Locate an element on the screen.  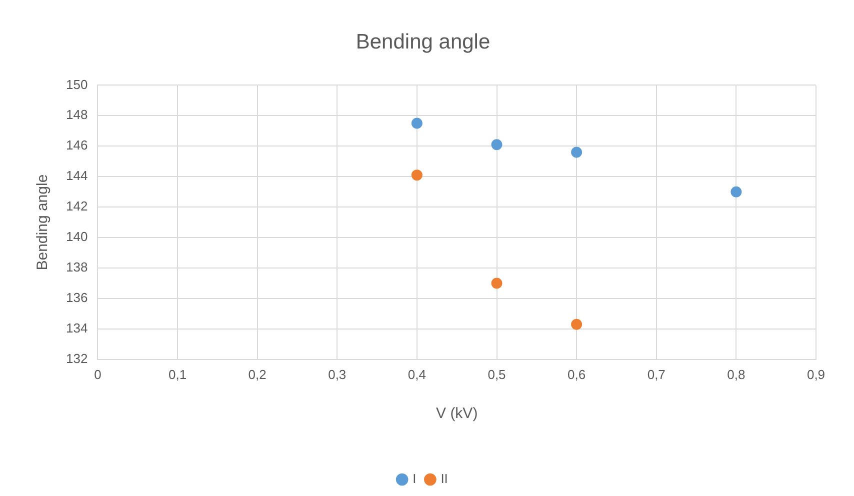
legend-label: I is located at coordinates (414, 478).